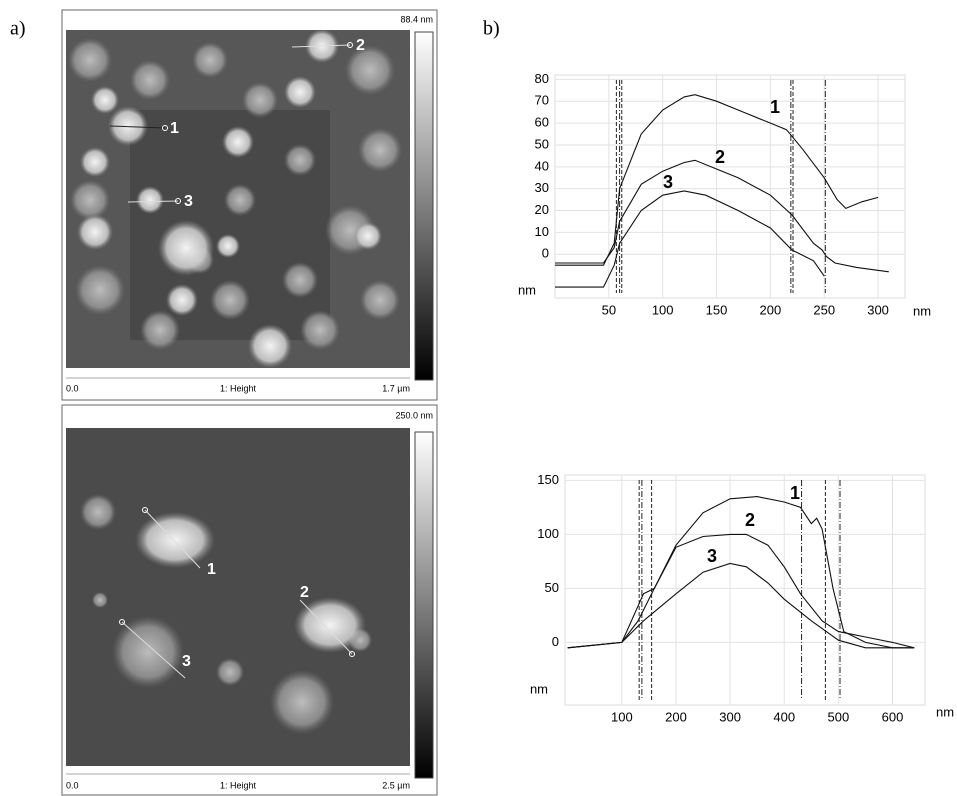  What do you see at coordinates (824, 309) in the screenshot?
I see `x-tick-label: 250` at bounding box center [824, 309].